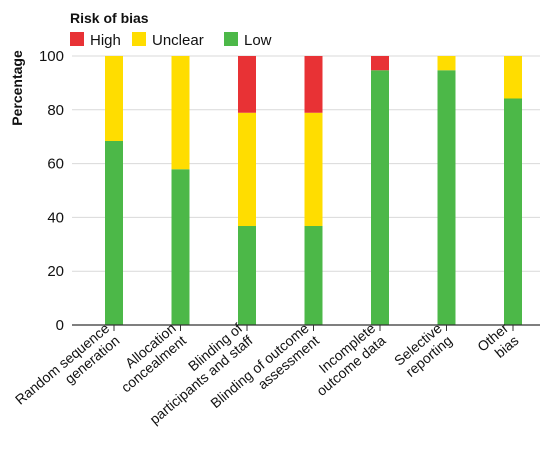 Image resolution: width=547 pixels, height=453 pixels. Describe the element at coordinates (178, 40) in the screenshot. I see `legend-label-unclear: Unclear` at that location.